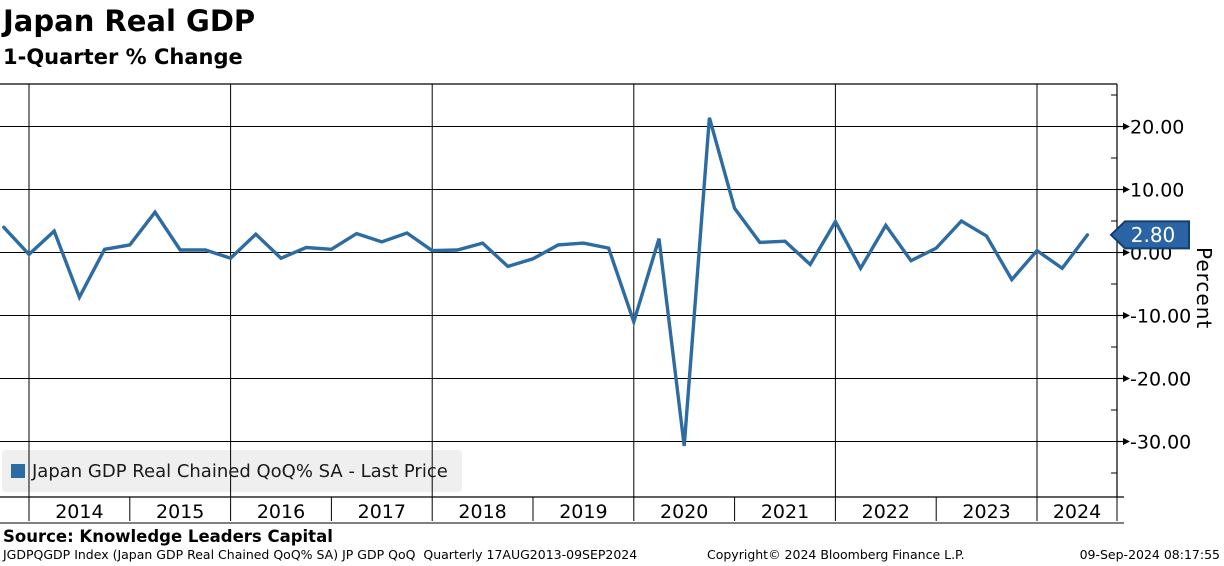 The height and width of the screenshot is (566, 1224). What do you see at coordinates (123, 57) in the screenshot?
I see `chart-subtitle: 1-Quarter % Change` at bounding box center [123, 57].